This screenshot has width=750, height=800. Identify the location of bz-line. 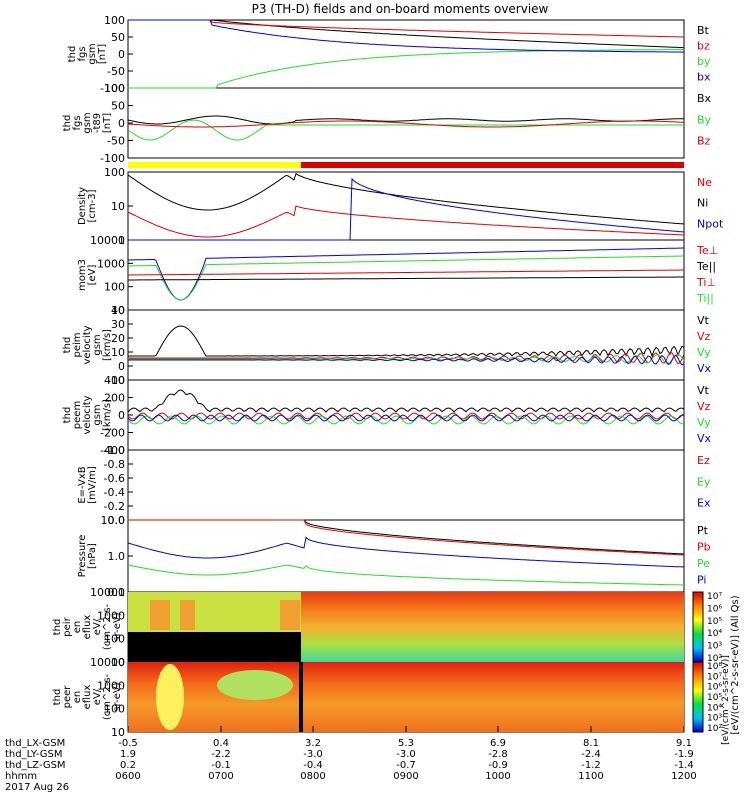
(406, 28).